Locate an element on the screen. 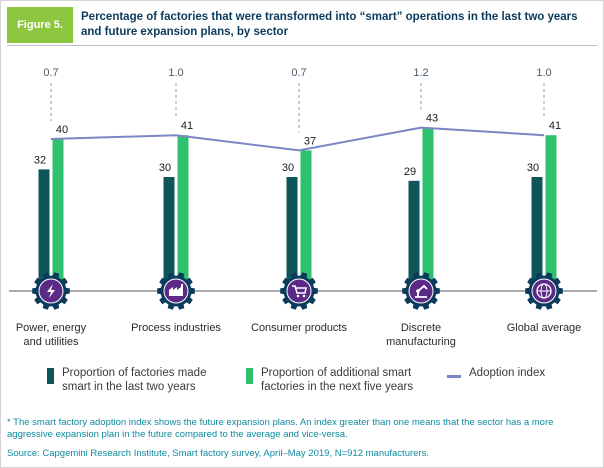  legend-swatch-dark is located at coordinates (50, 376).